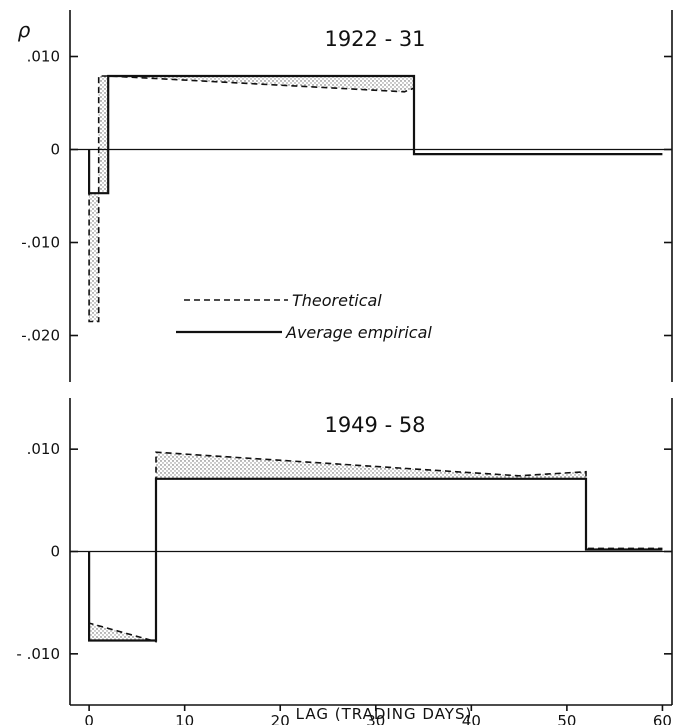  What do you see at coordinates (40, 336) in the screenshot?
I see `y-tick-label: -.020` at bounding box center [40, 336].